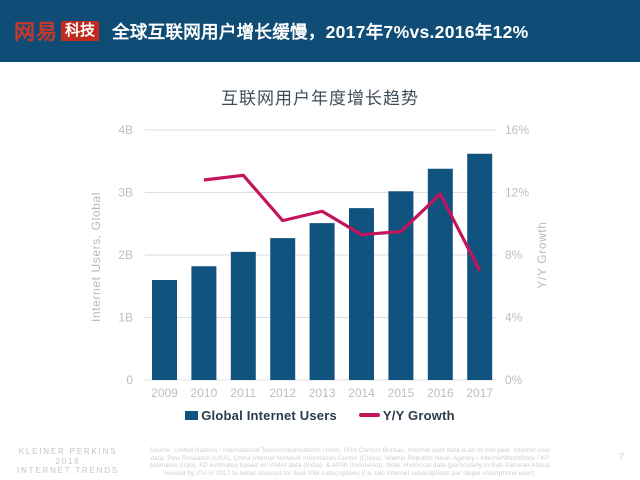 This screenshot has width=640, height=480. What do you see at coordinates (269, 415) in the screenshot?
I see `legend-label-internet-users: Global Internet Users` at bounding box center [269, 415].